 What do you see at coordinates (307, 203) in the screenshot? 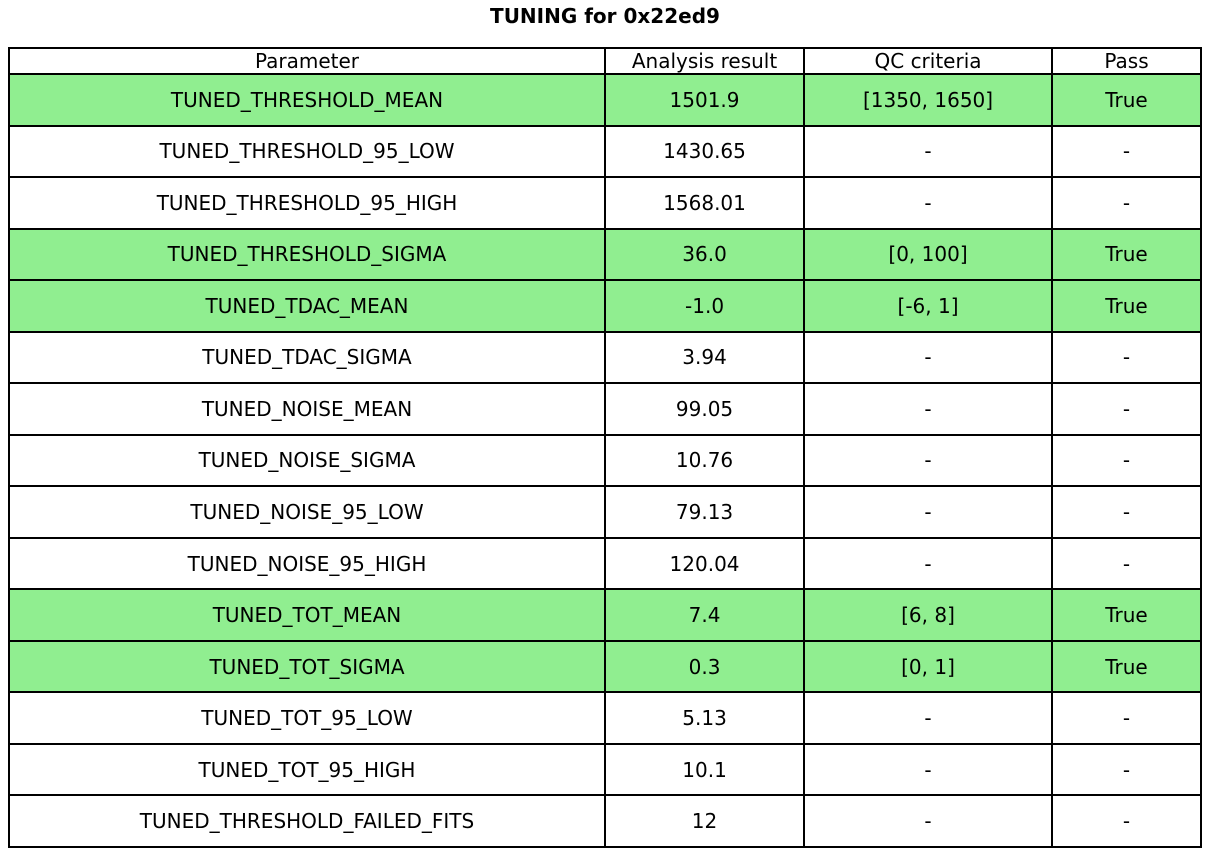
I see `cell-parameter: TUNED_THRESHOLD_95_HIGH` at bounding box center [307, 203].